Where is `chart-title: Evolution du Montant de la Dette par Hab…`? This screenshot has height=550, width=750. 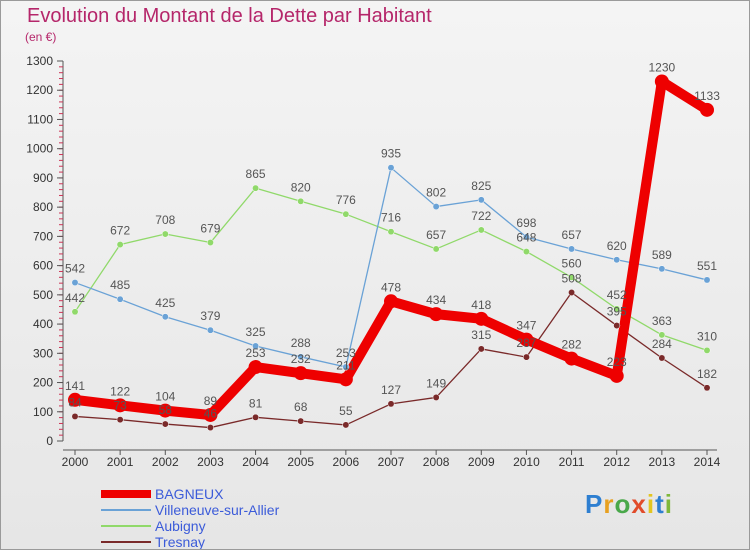 chart-title: Evolution du Montant de la Dette par Hab… is located at coordinates (229, 16).